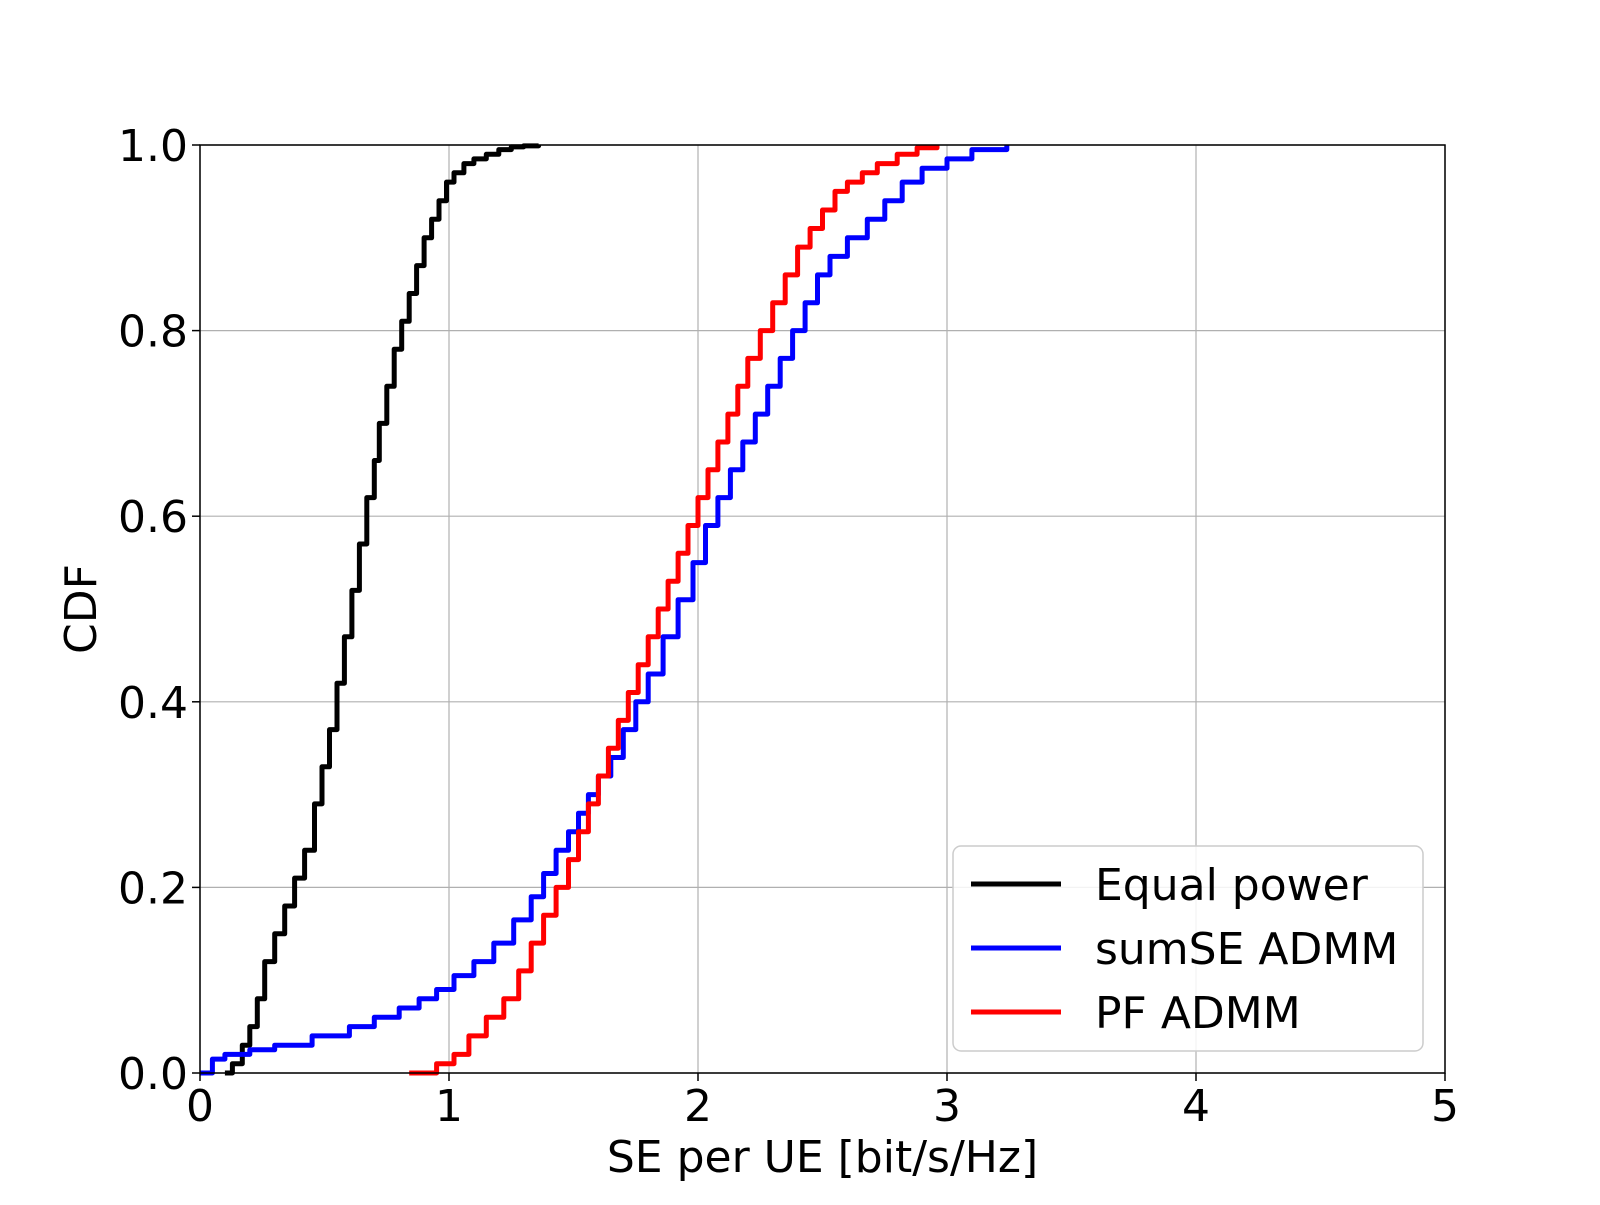 Image resolution: width=1600 pixels, height=1205 pixels. I want to click on legend-label: PF ADMM, so click(1198, 1013).